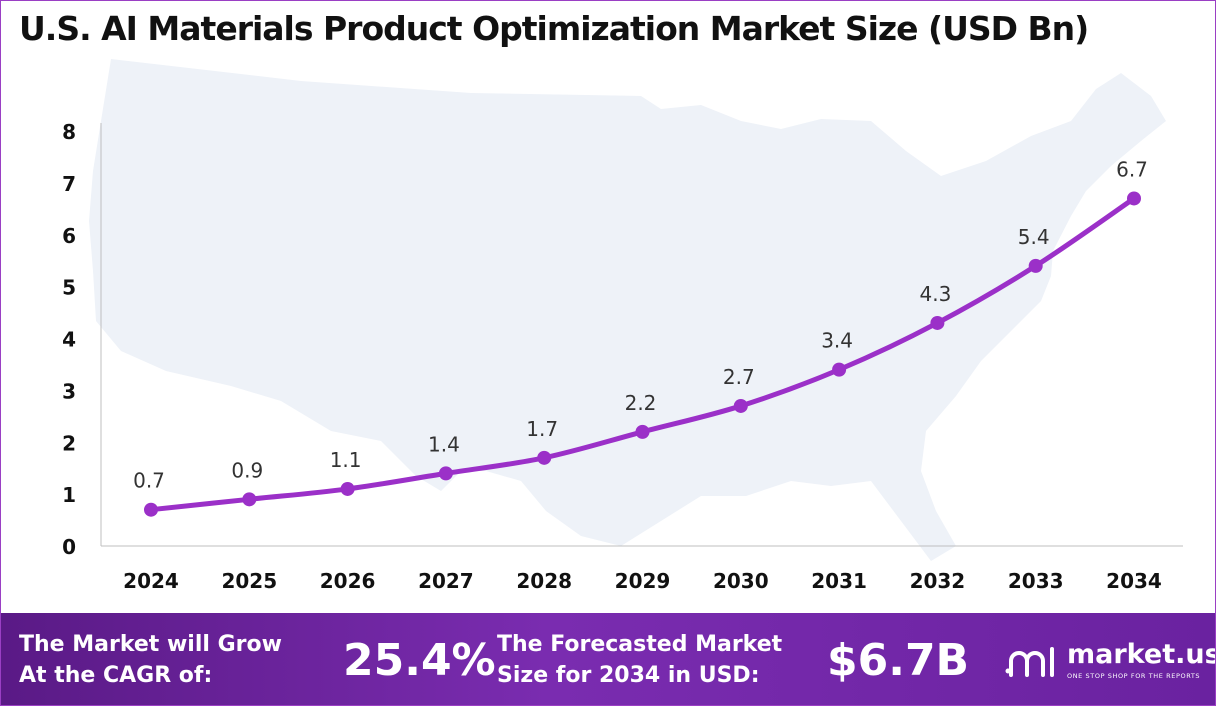  I want to click on y-tick-label: 1, so click(69, 495).